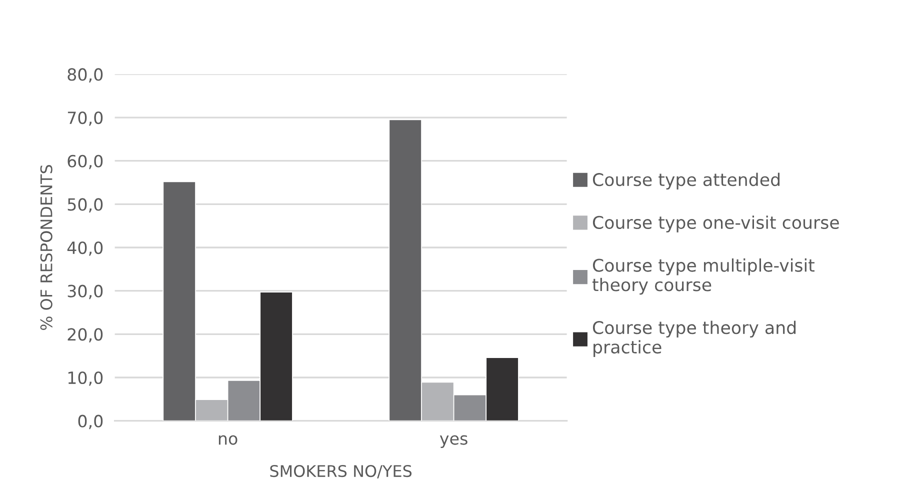  What do you see at coordinates (85, 75) in the screenshot?
I see `y-tick-label: 80,0` at bounding box center [85, 75].